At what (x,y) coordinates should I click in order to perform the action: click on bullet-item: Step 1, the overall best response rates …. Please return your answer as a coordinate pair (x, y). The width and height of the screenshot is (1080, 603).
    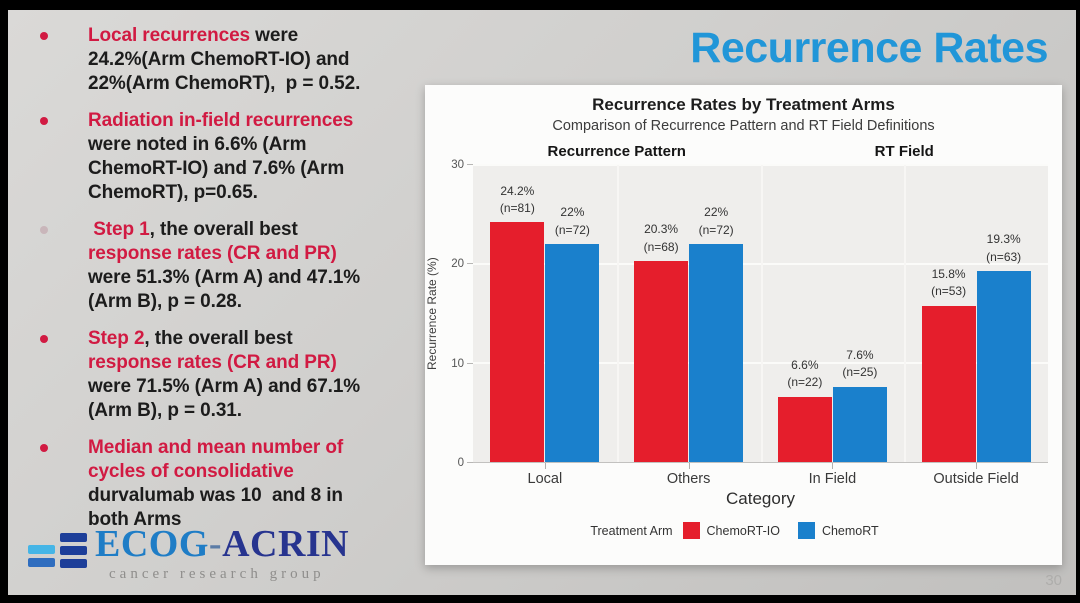
    Looking at the image, I should click on (223, 266).